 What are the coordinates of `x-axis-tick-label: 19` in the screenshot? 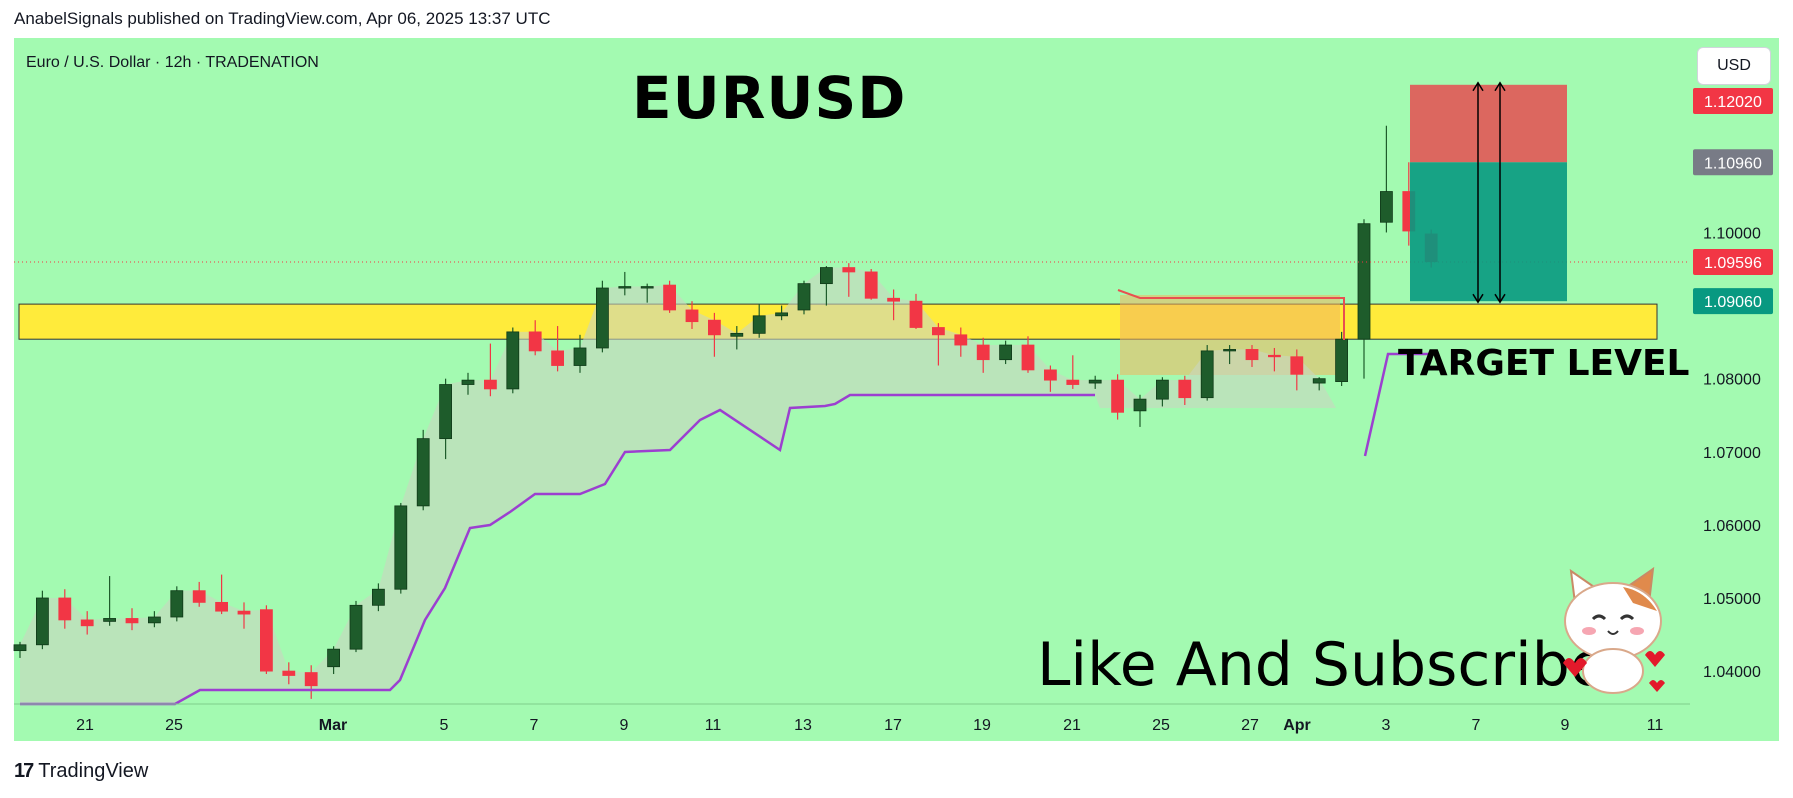 It's located at (982, 725).